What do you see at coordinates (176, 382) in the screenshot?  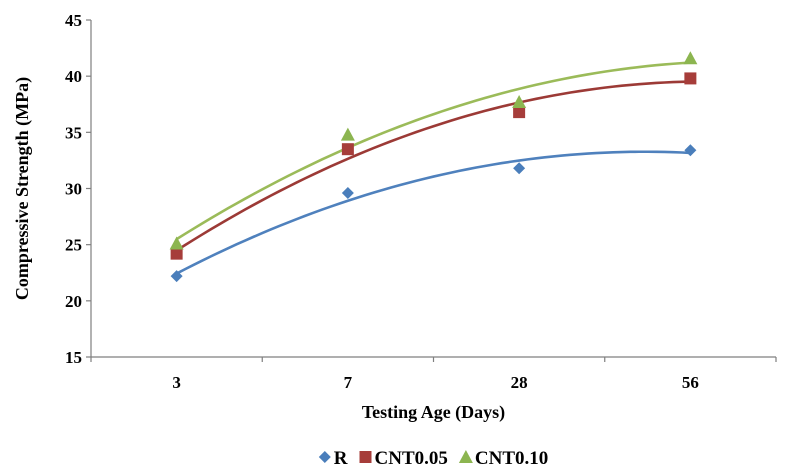 I see `x-tick-label: 3` at bounding box center [176, 382].